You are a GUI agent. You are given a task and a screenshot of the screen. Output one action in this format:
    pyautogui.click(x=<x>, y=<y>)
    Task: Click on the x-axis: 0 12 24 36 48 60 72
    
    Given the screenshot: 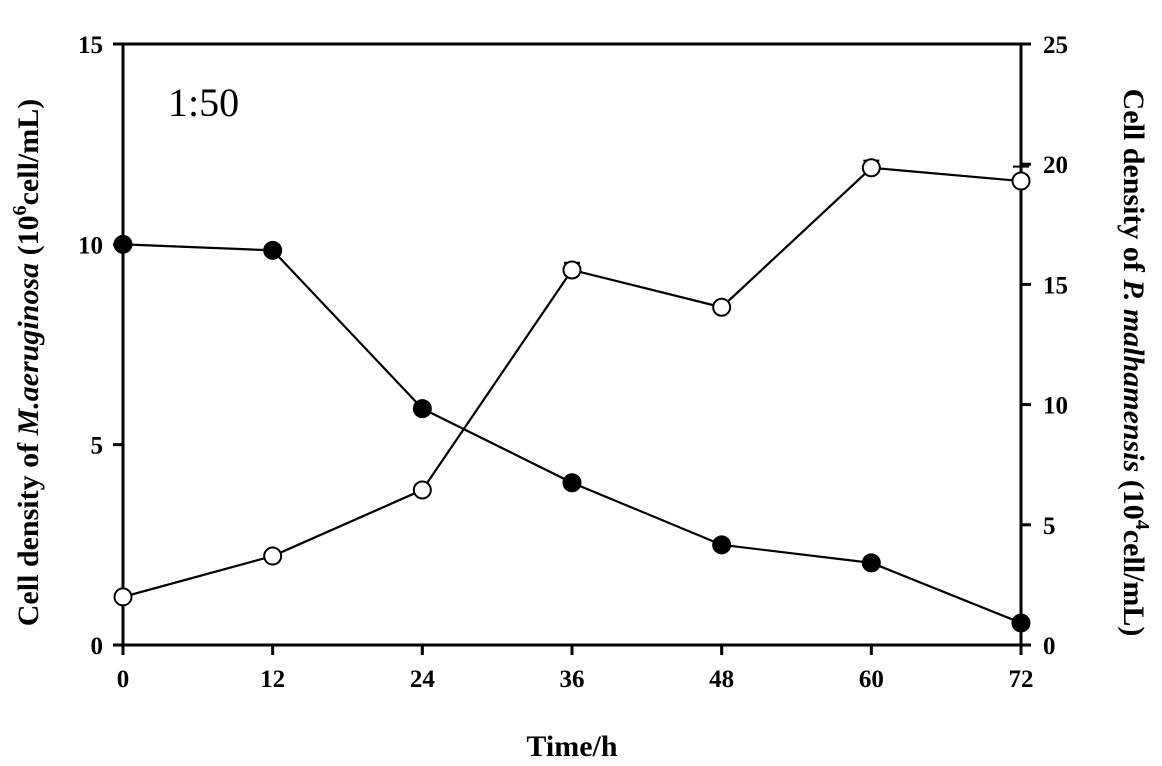 What is the action you would take?
    pyautogui.click(x=575, y=669)
    